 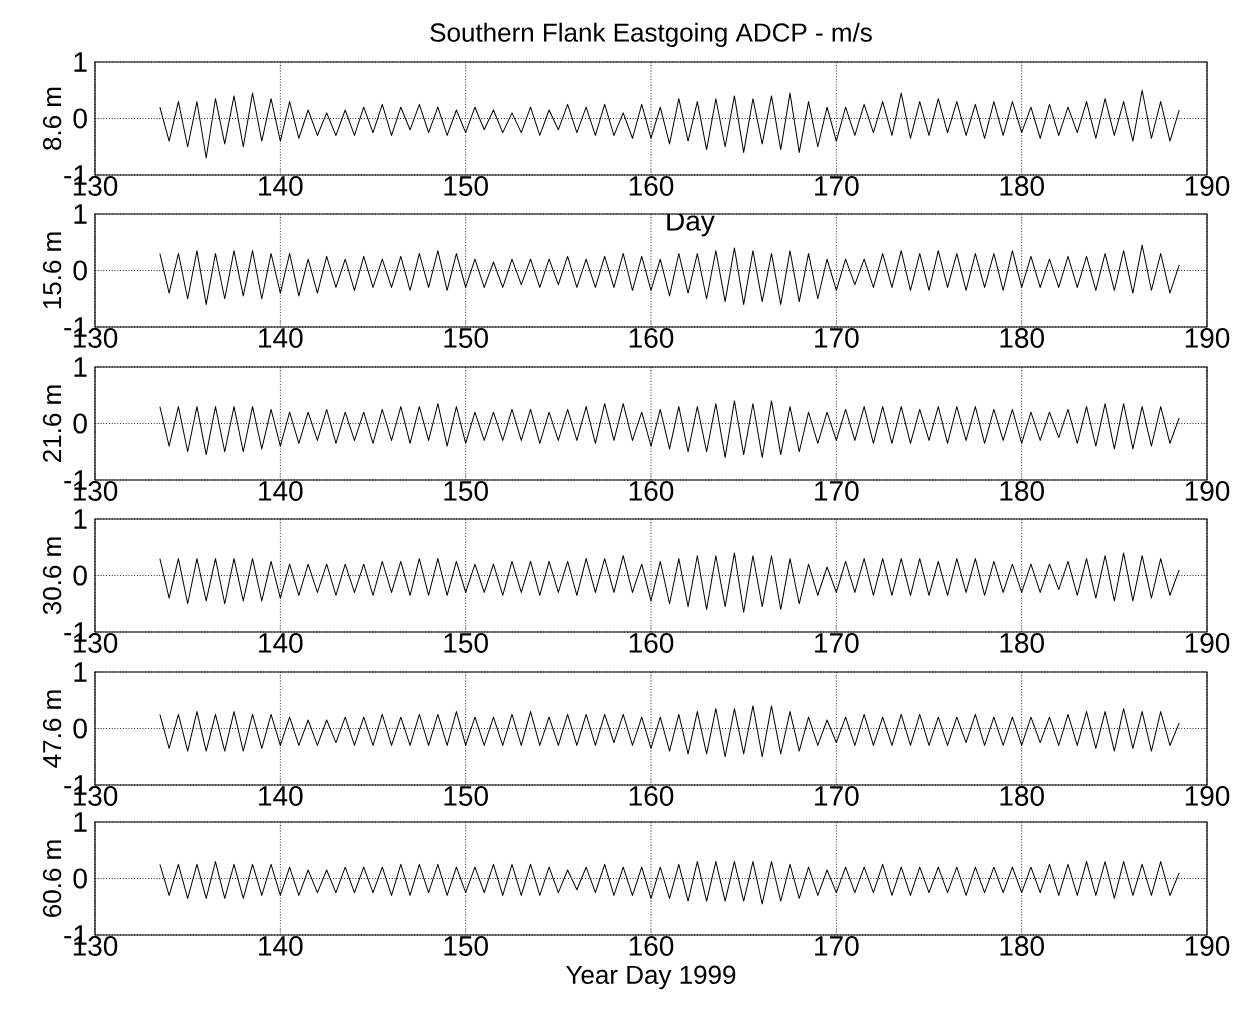 I want to click on y-axis-title: 30.6 m, so click(x=52, y=576).